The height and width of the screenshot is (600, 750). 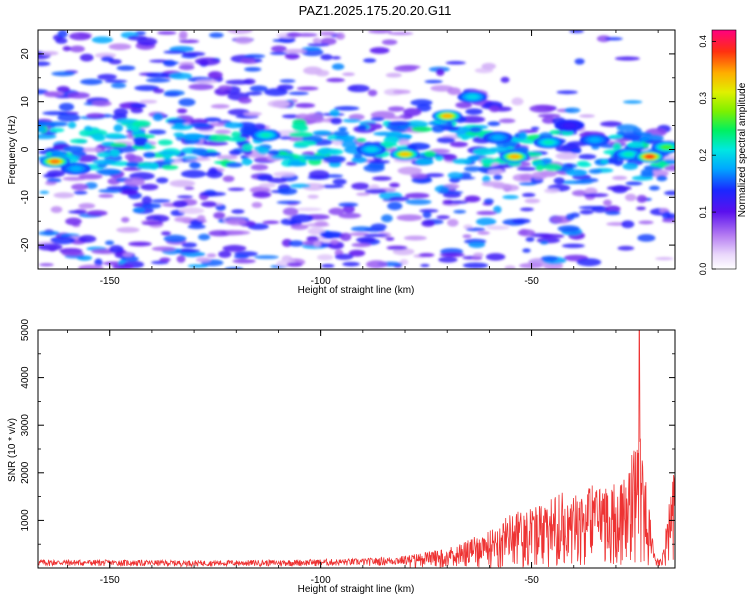 What do you see at coordinates (25, 197) in the screenshot?
I see `spectrogram-y-tick-label: -10` at bounding box center [25, 197].